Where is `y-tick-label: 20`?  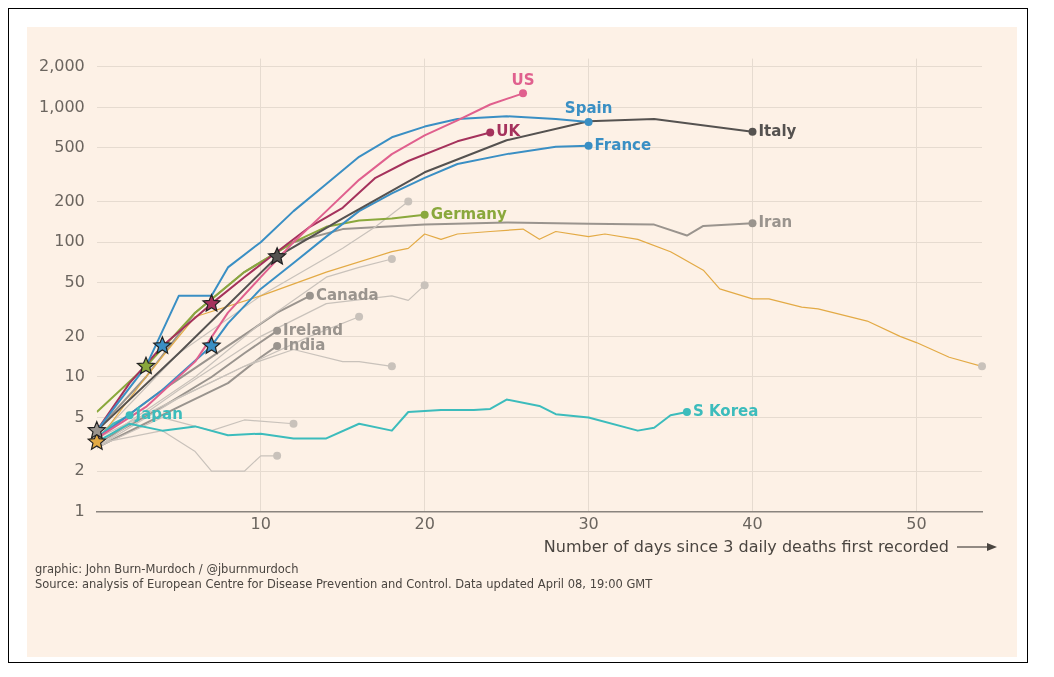 y-tick-label: 20 is located at coordinates (74, 335).